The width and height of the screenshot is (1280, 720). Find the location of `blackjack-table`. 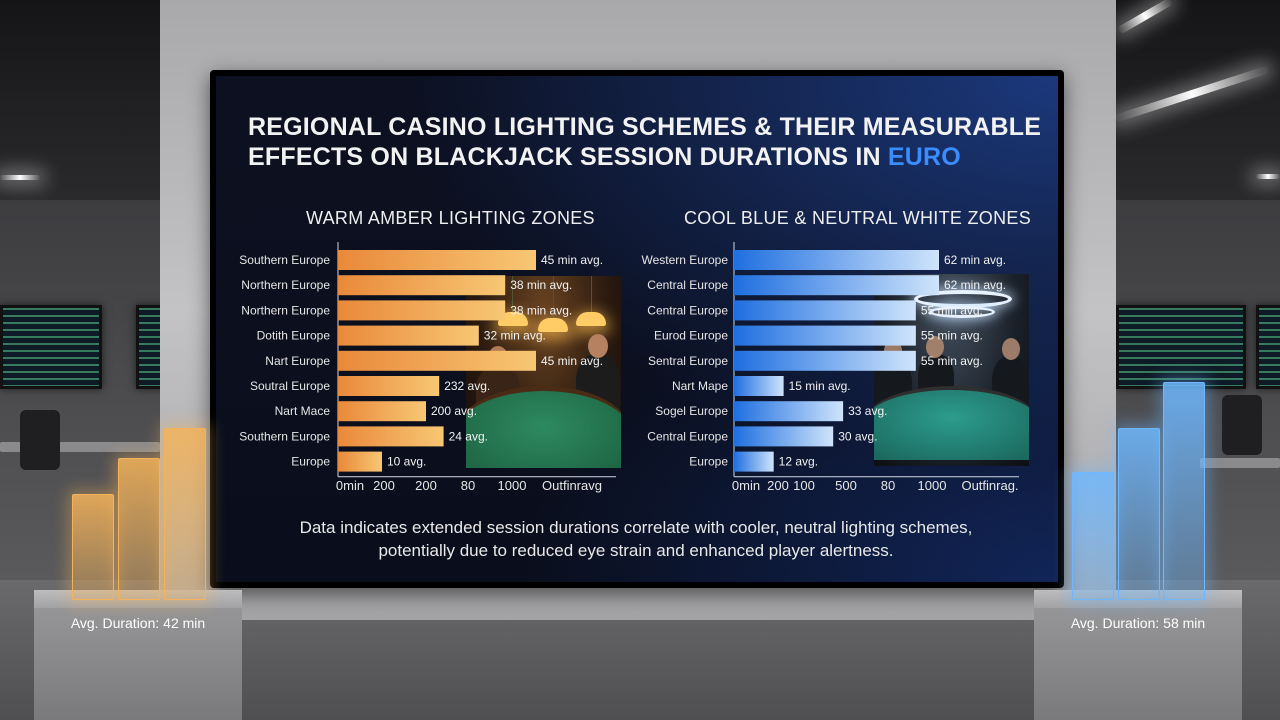

blackjack-table is located at coordinates (951, 423).